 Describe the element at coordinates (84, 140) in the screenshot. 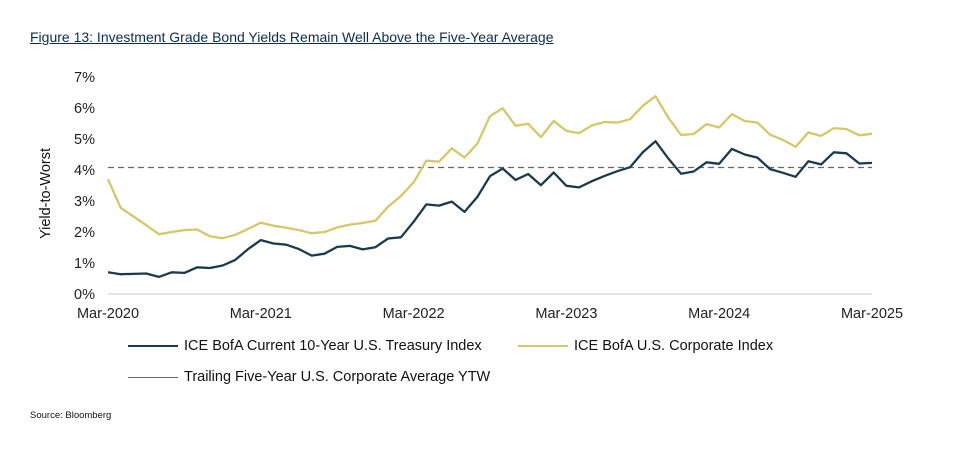

I see `y-tick-label: 5%` at that location.